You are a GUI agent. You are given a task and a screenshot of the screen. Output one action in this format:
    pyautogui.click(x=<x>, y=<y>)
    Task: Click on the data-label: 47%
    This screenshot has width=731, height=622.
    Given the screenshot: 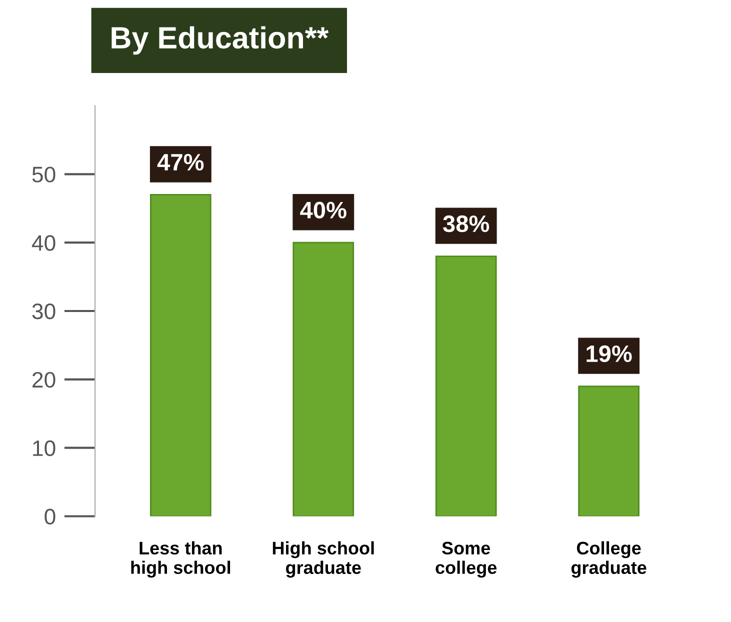 What is the action you would take?
    pyautogui.click(x=180, y=162)
    